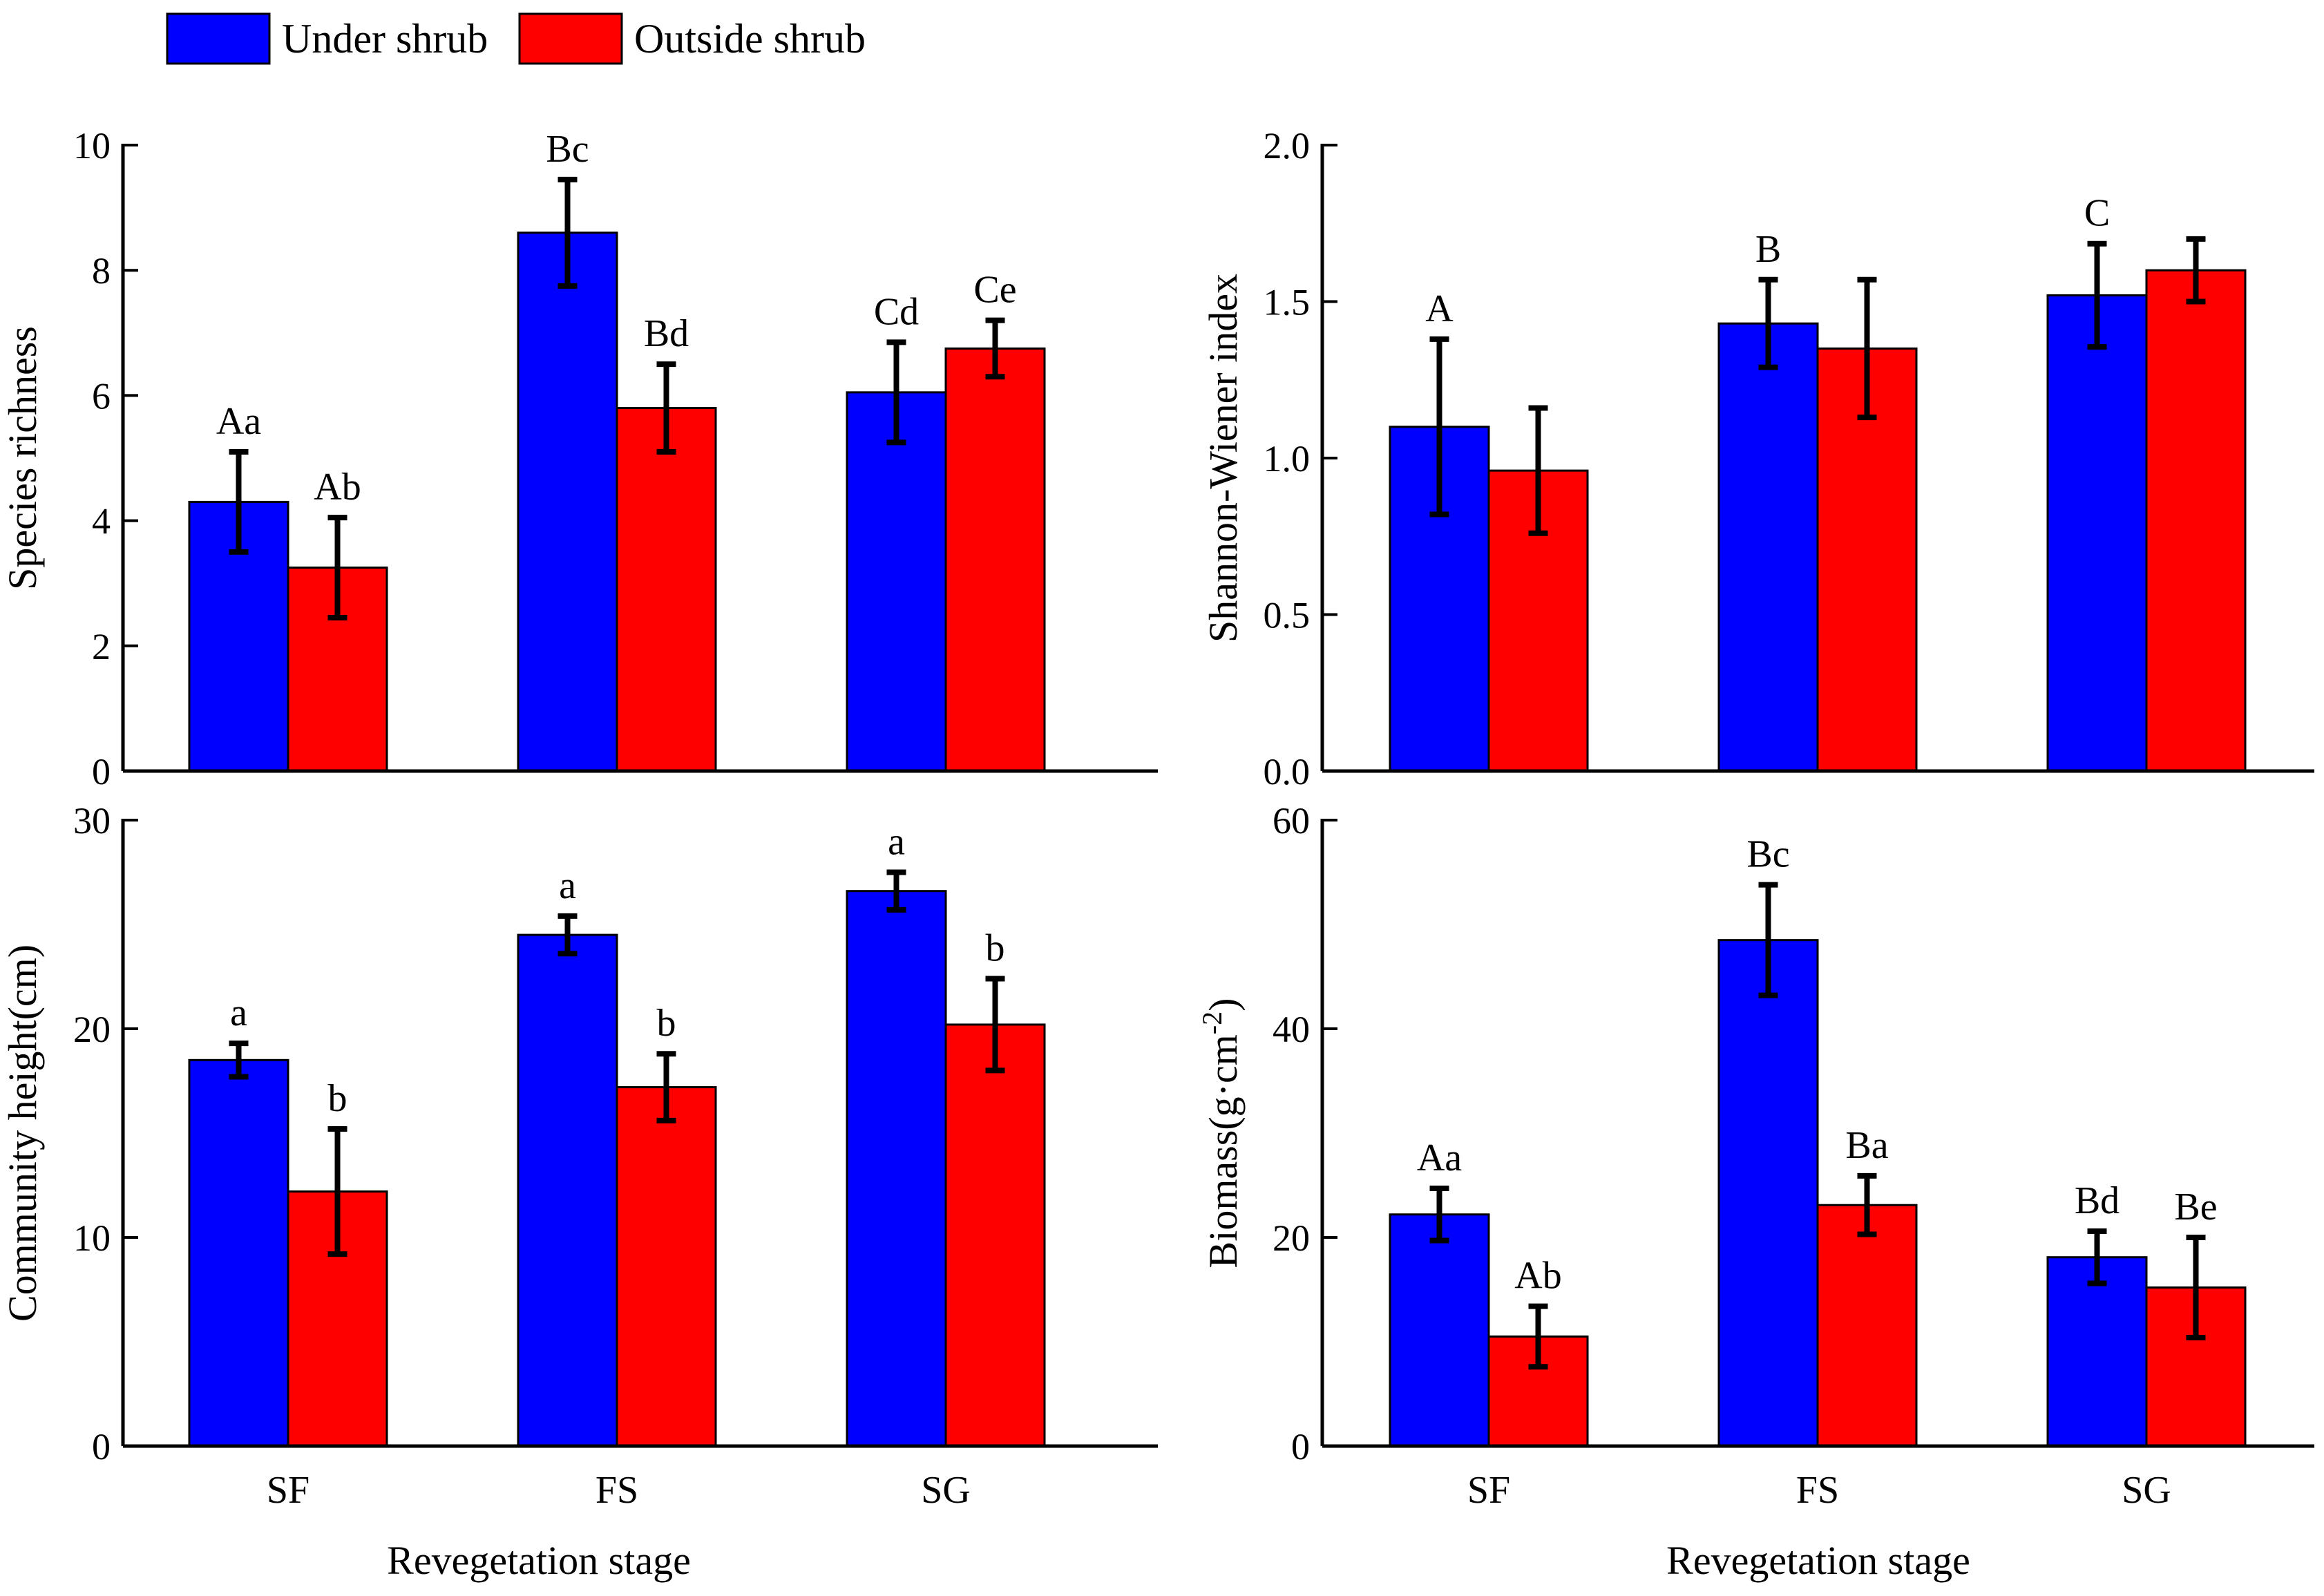 This screenshot has height=1596, width=2324. What do you see at coordinates (1287, 458) in the screenshot?
I see `shannon-wiener-y-tick-label: 1.0` at bounding box center [1287, 458].